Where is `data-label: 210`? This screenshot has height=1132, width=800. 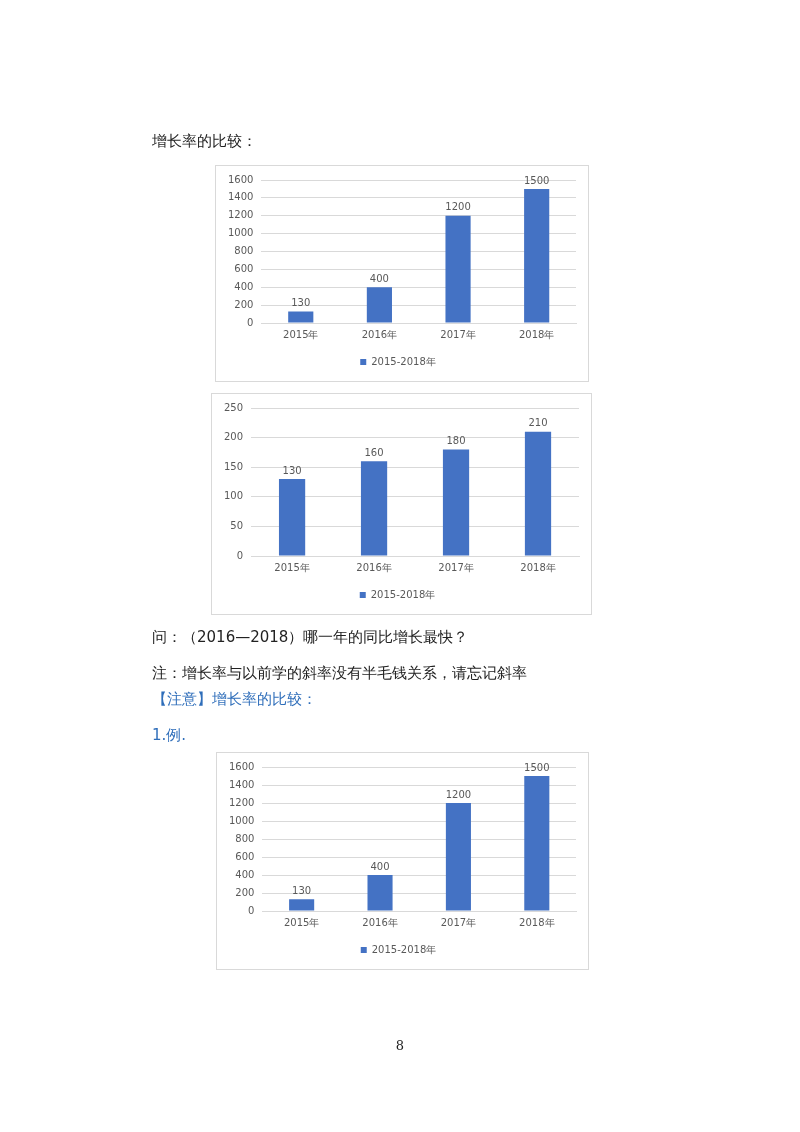 data-label: 210 is located at coordinates (538, 423).